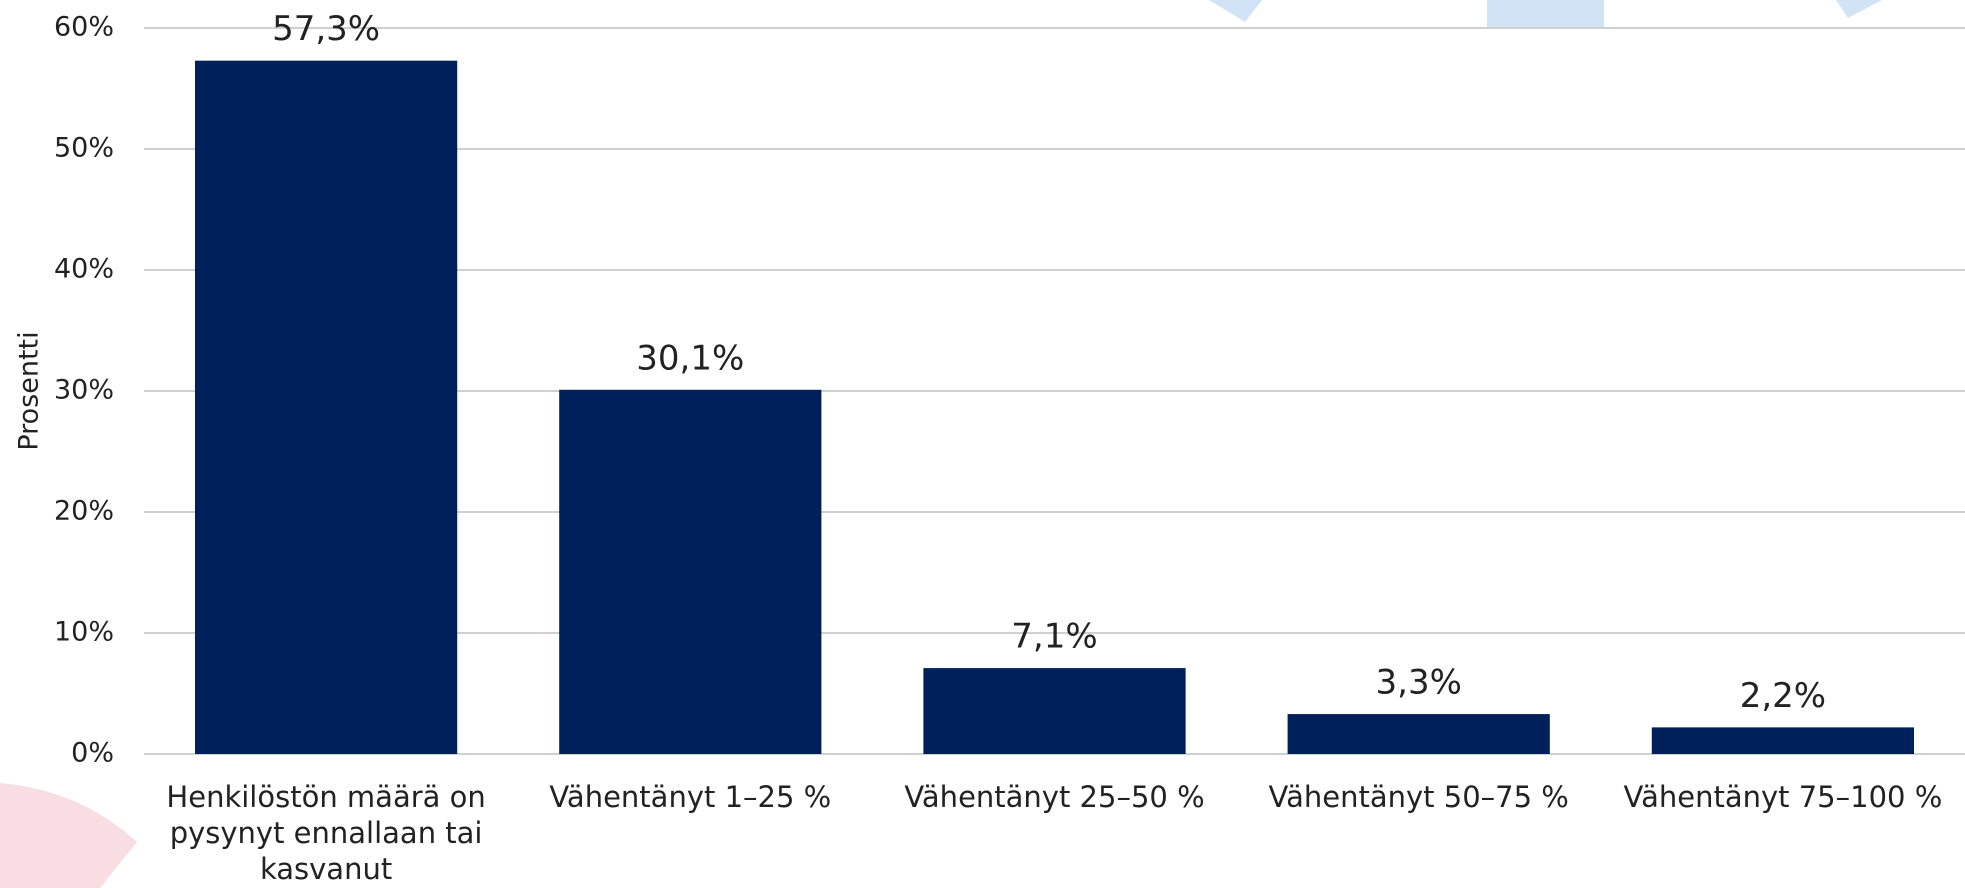 The image size is (1965, 888). What do you see at coordinates (84, 632) in the screenshot?
I see `y-tick-label: 10%` at bounding box center [84, 632].